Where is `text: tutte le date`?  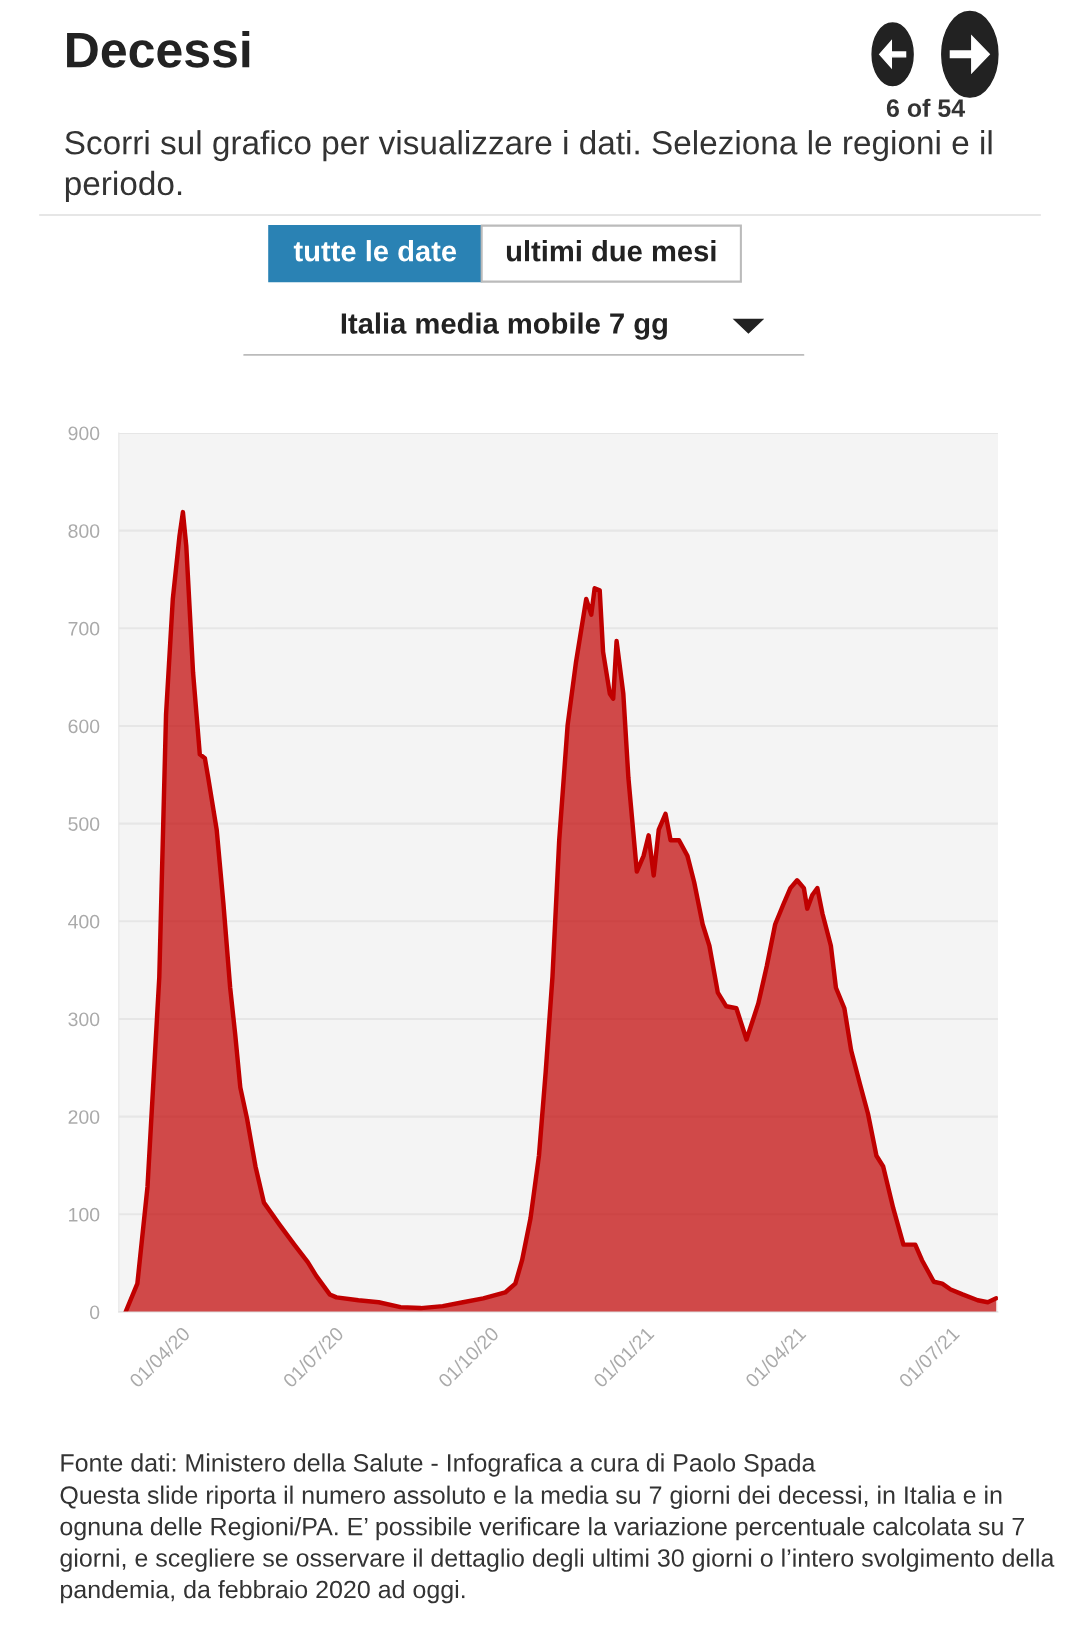
text: tutte le date is located at coordinates (375, 251).